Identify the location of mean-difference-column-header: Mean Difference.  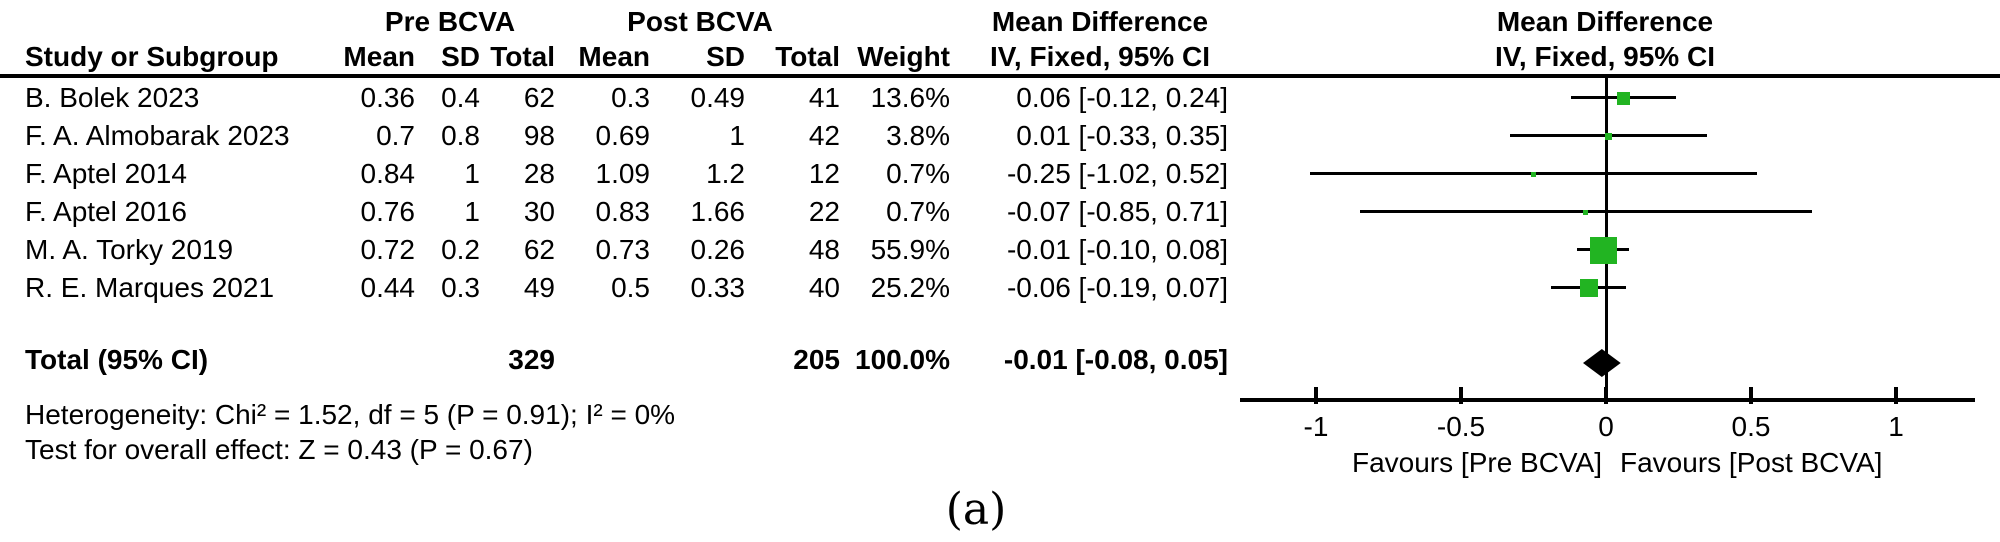
(1100, 21).